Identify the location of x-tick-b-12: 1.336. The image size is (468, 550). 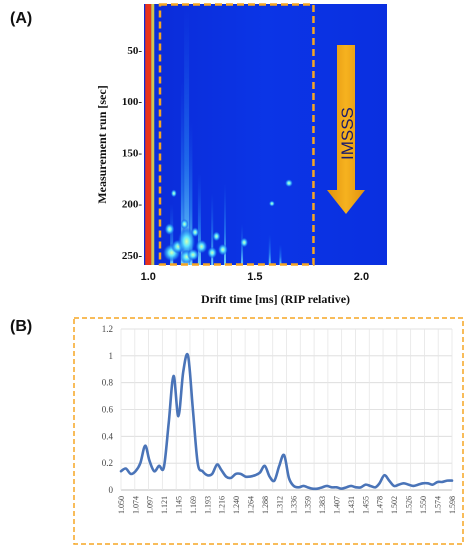
(294, 505).